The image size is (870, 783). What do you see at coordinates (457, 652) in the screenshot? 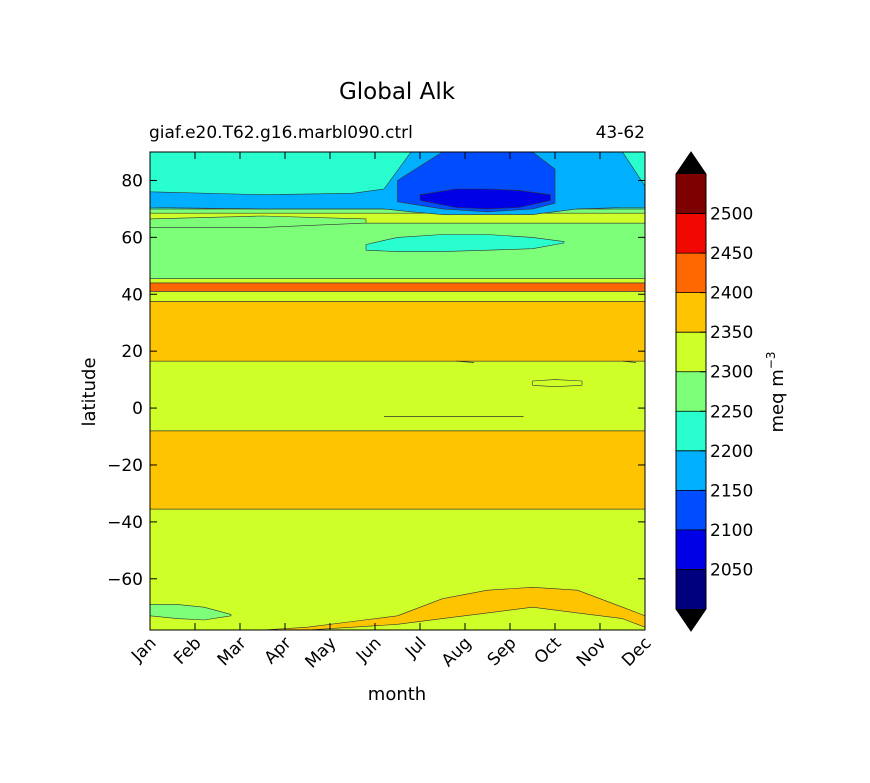
I see `x-tick-label-7: Aug` at bounding box center [457, 652].